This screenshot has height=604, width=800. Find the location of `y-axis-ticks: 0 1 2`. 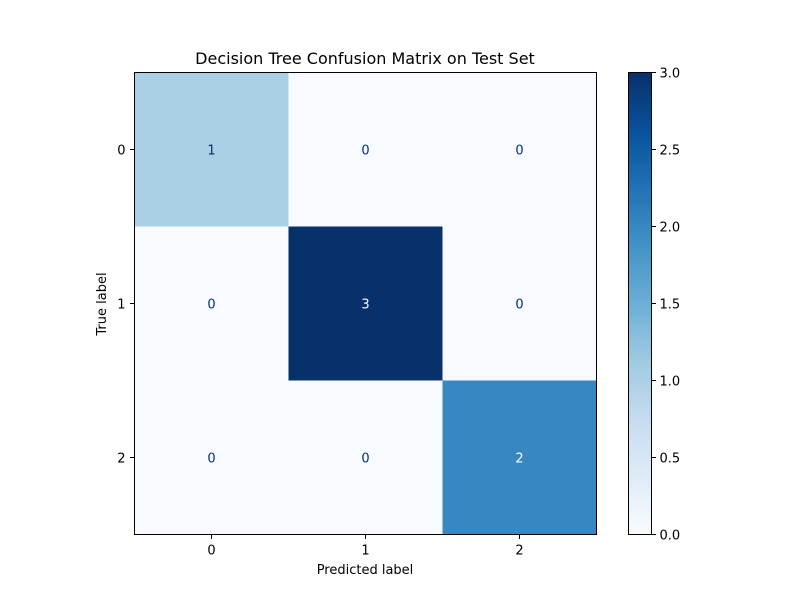

y-axis-ticks: 0 1 2 is located at coordinates (126, 305).